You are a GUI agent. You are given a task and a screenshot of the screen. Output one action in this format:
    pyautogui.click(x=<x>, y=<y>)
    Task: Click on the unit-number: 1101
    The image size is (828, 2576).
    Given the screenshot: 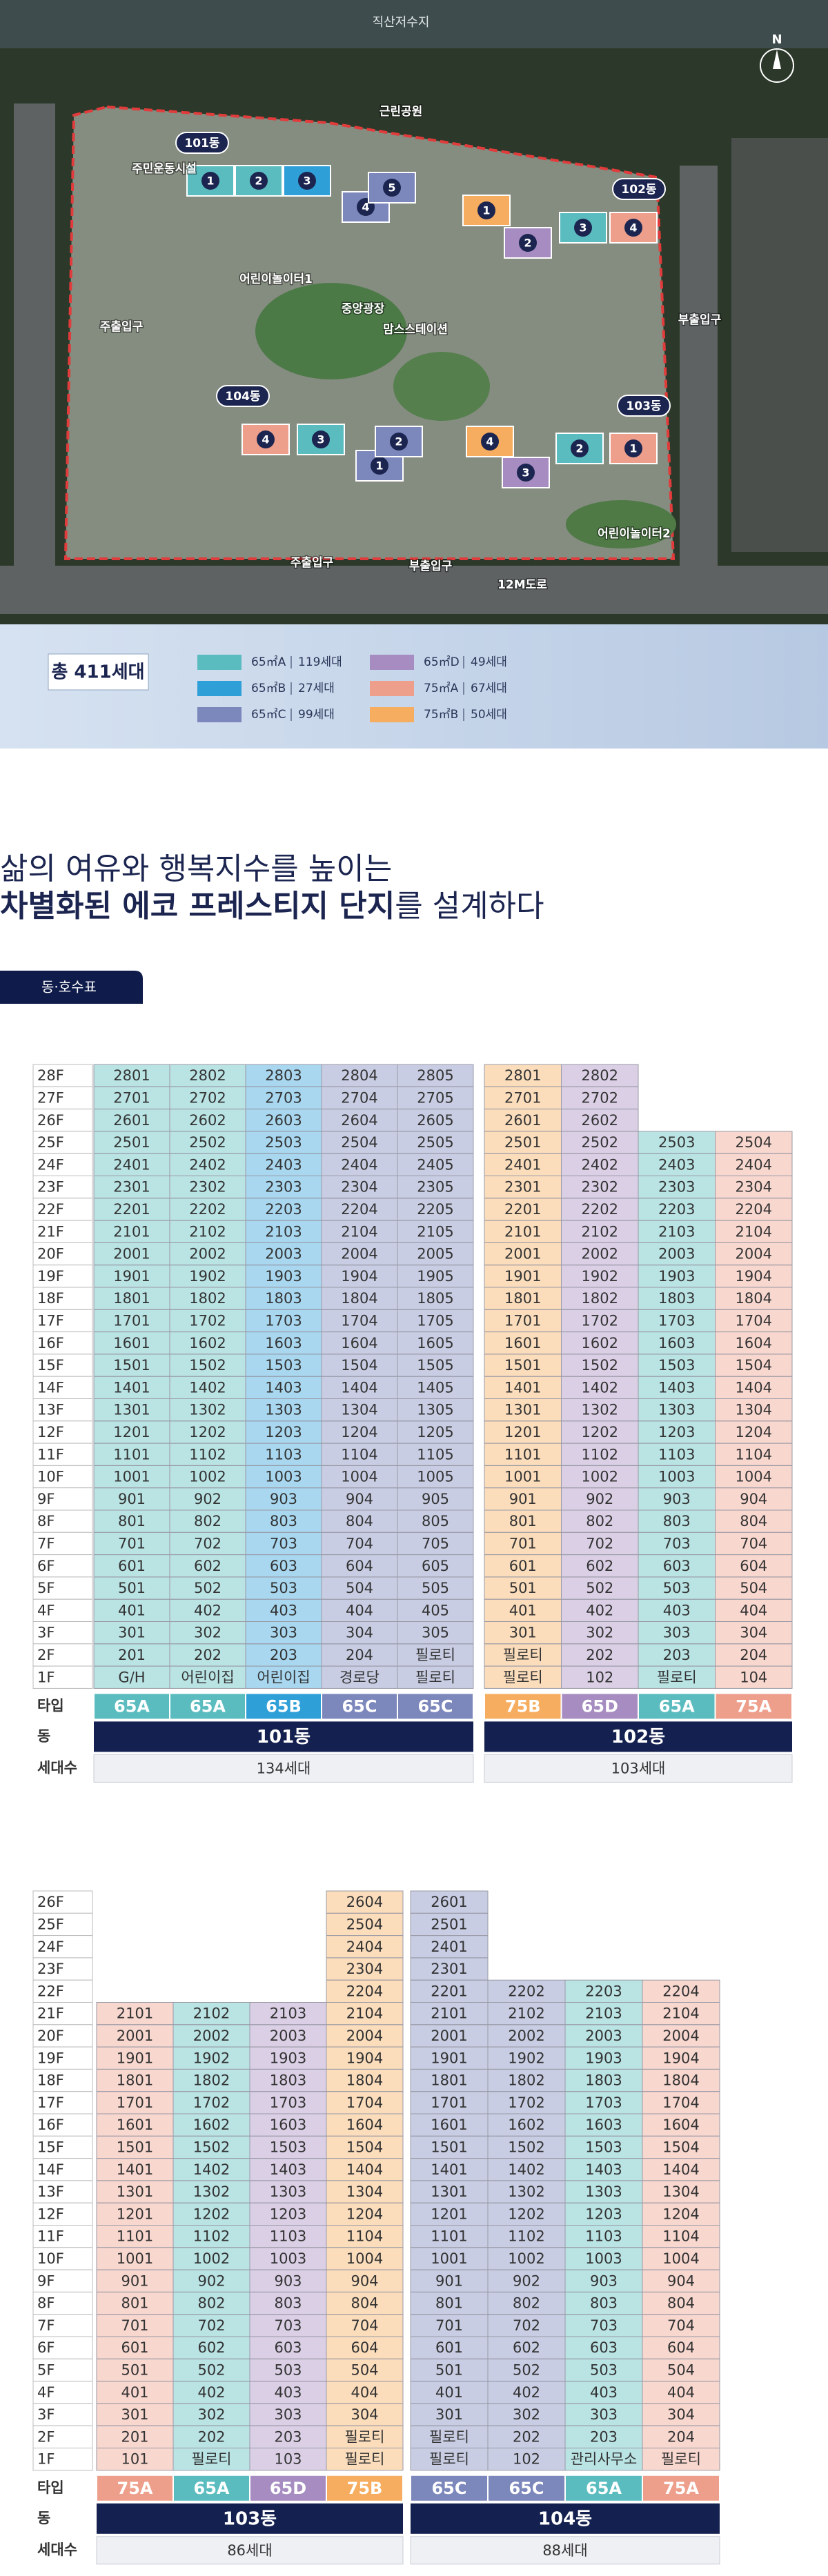 What is the action you would take?
    pyautogui.click(x=522, y=1454)
    